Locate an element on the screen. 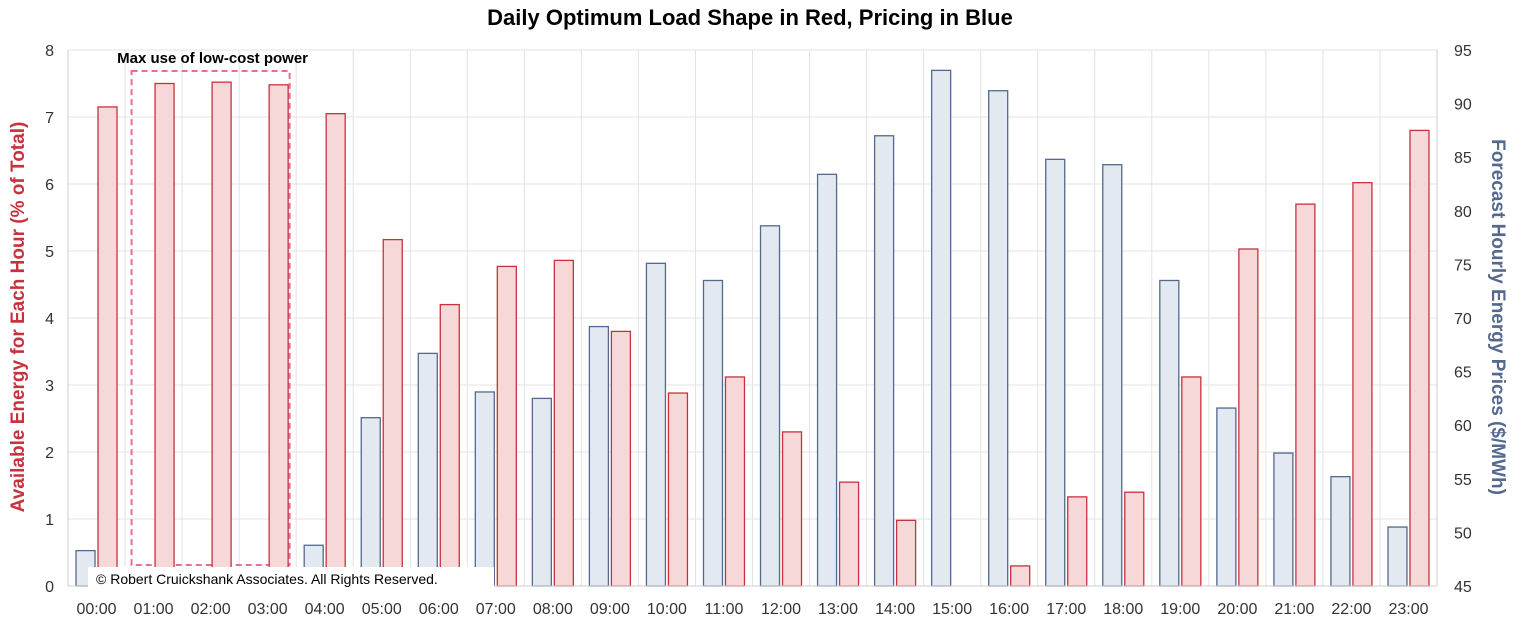  x-tick-label: 19:00 is located at coordinates (1180, 609).